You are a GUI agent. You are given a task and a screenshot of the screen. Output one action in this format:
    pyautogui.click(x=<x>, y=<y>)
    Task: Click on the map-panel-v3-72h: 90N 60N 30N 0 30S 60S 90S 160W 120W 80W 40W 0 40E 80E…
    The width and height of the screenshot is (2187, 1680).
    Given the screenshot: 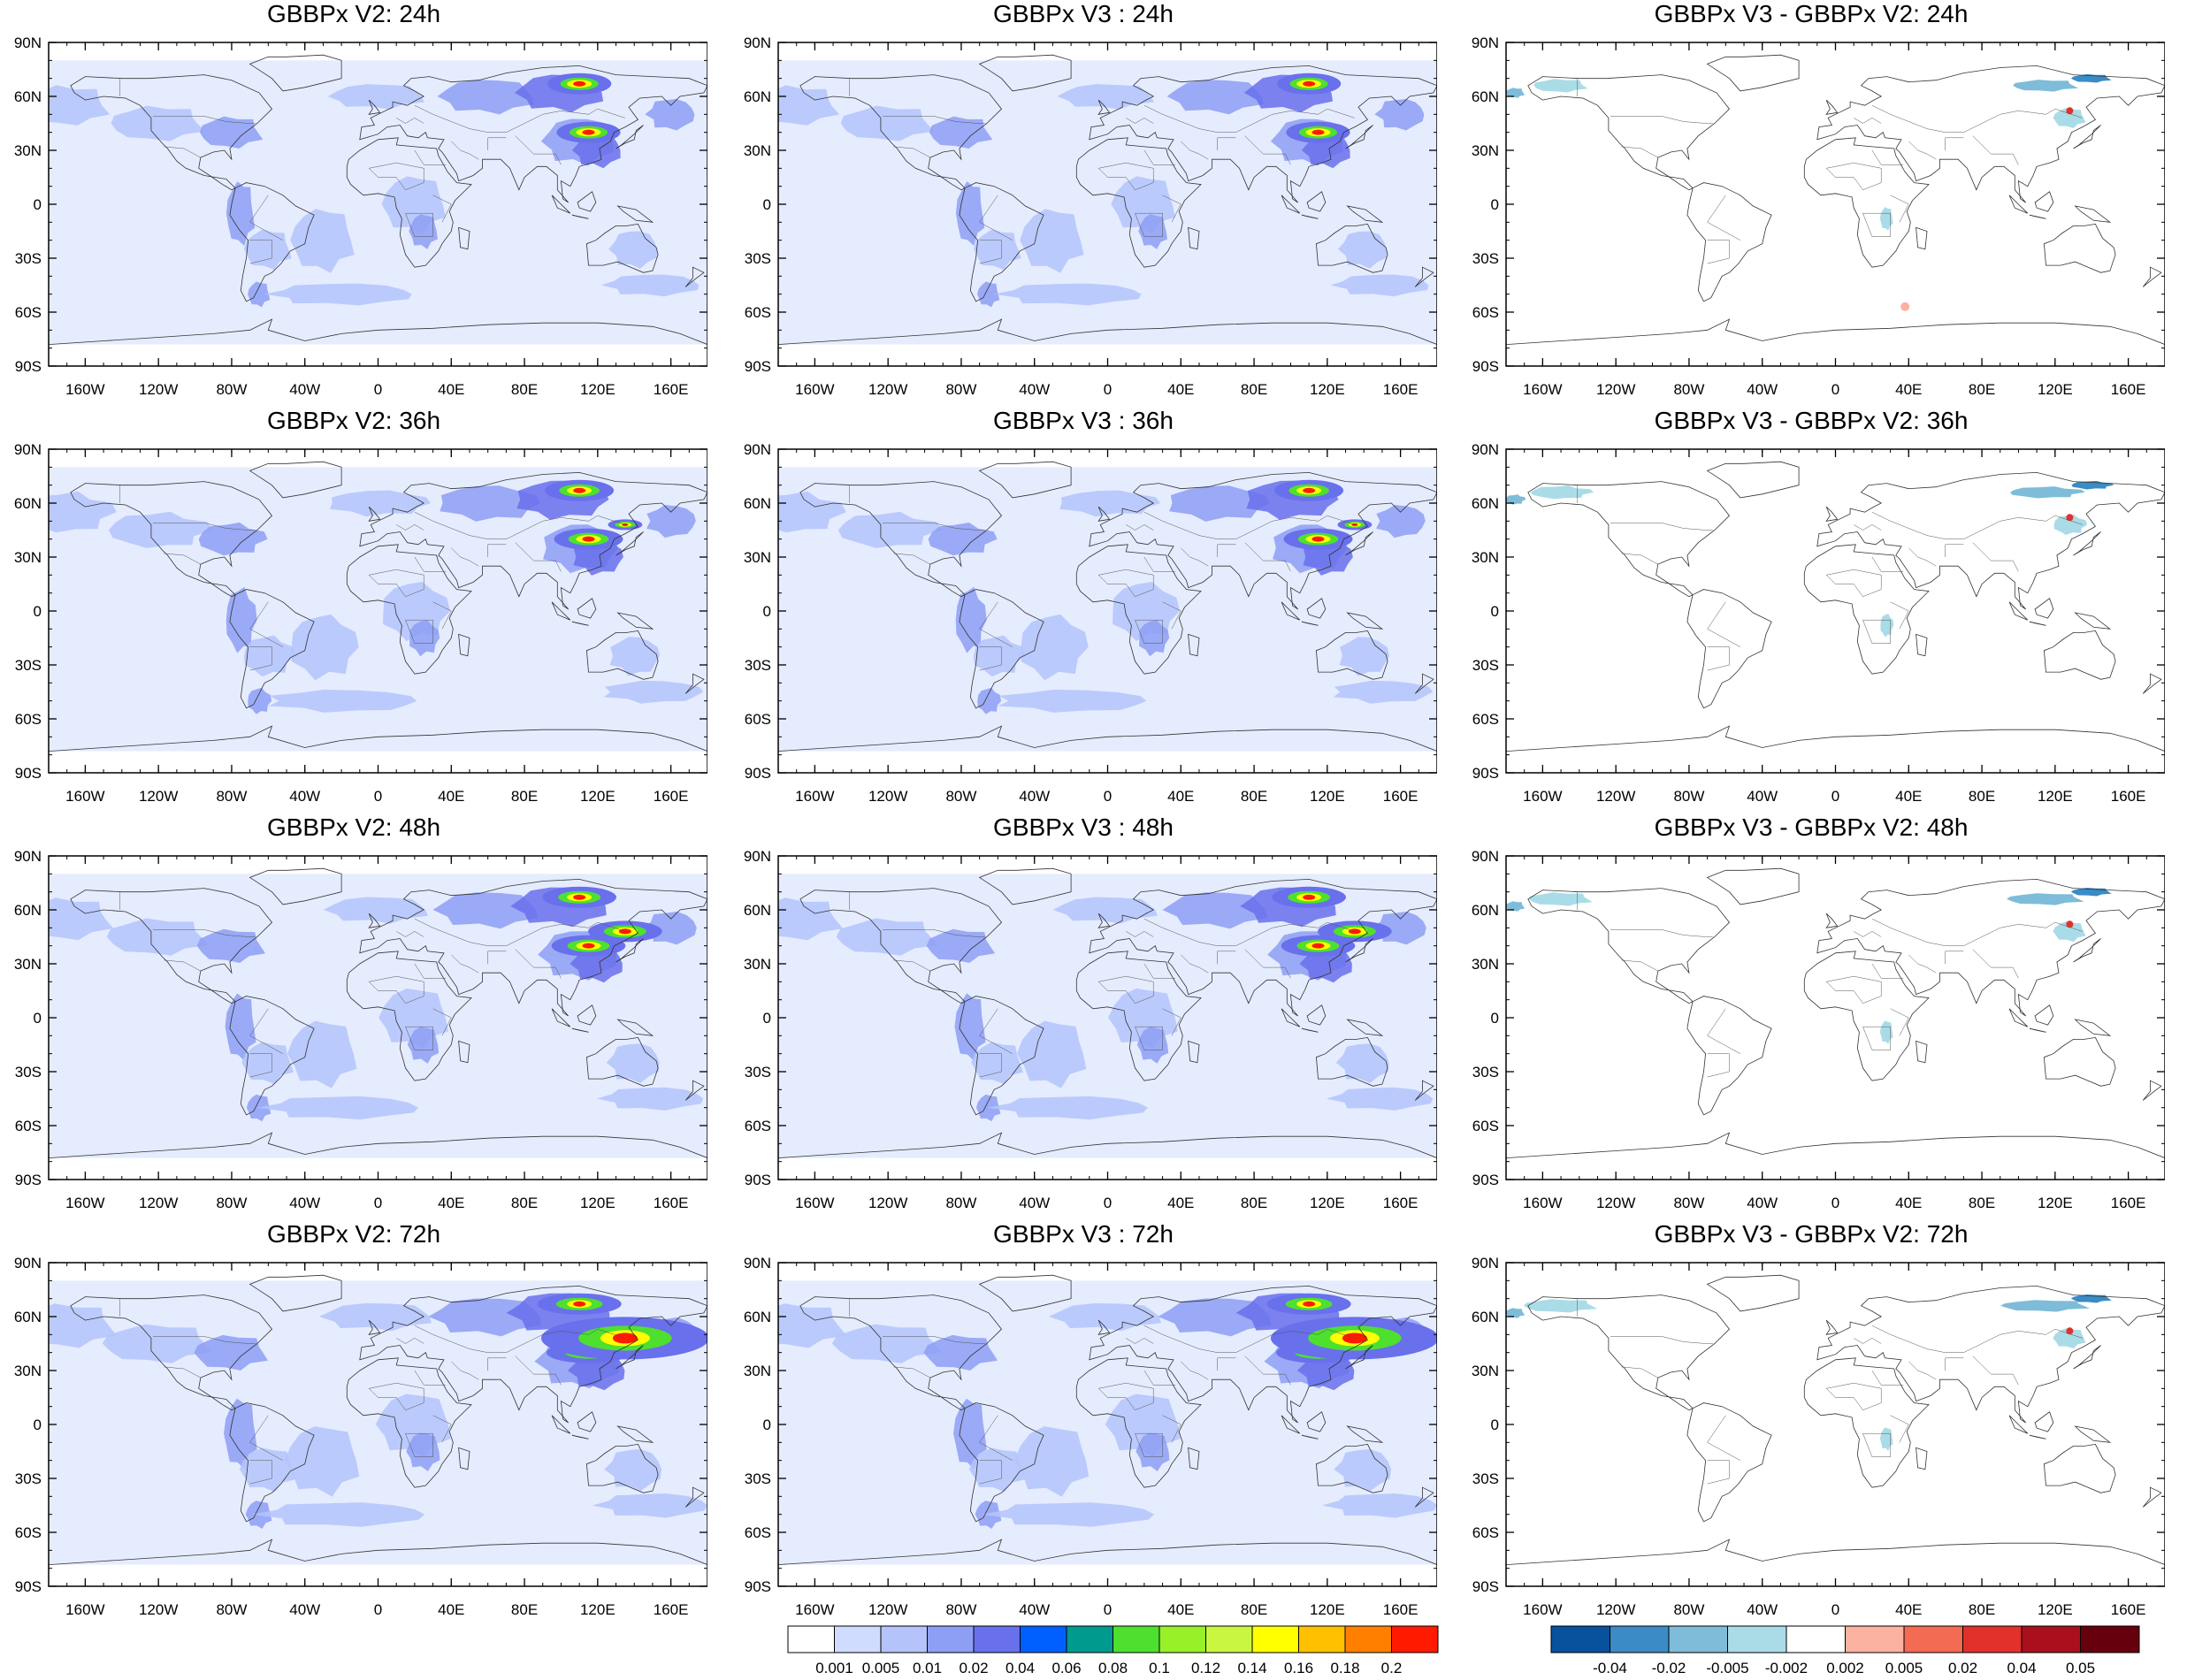 What is the action you would take?
    pyautogui.click(x=1084, y=1419)
    